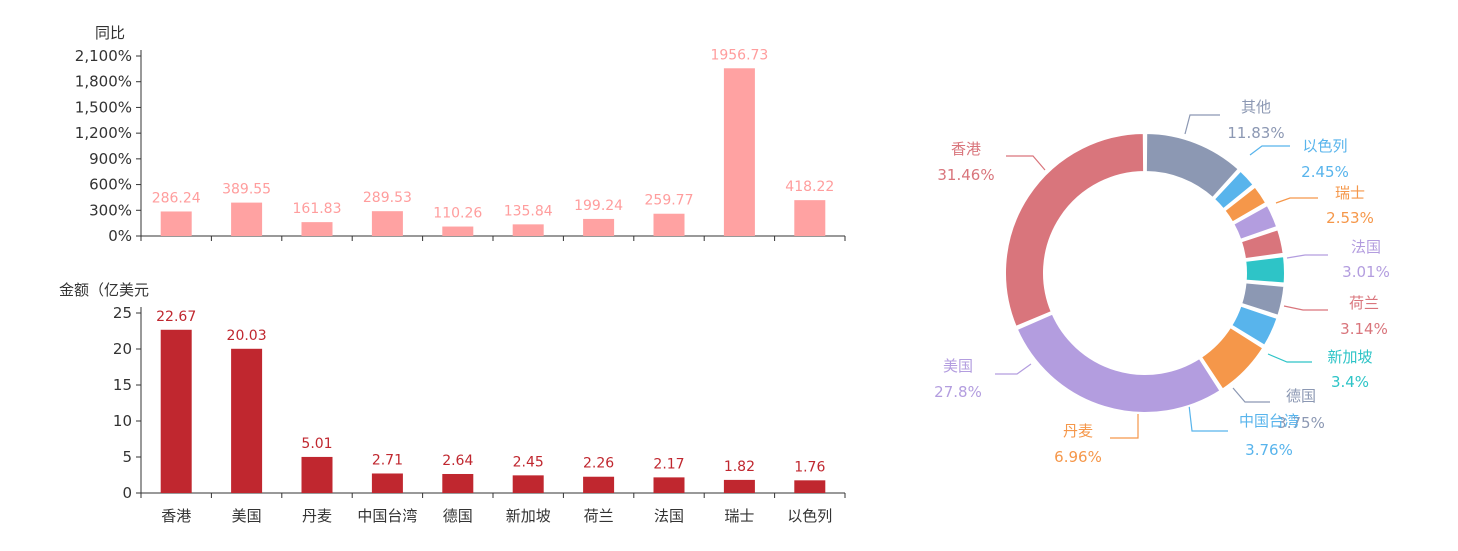  I want to click on y-tick-label: 0, so click(127, 493).